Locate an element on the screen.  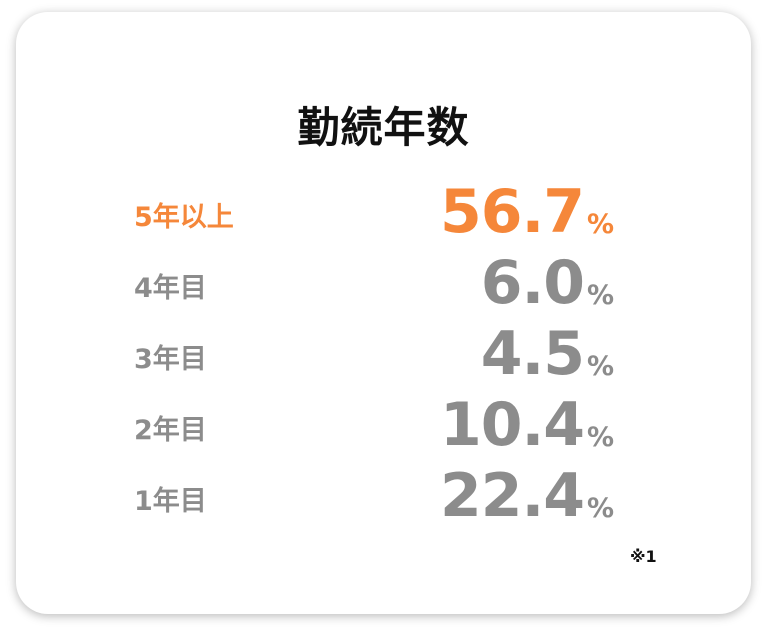
stat-row: 5年以上 56.7% is located at coordinates (374, 207).